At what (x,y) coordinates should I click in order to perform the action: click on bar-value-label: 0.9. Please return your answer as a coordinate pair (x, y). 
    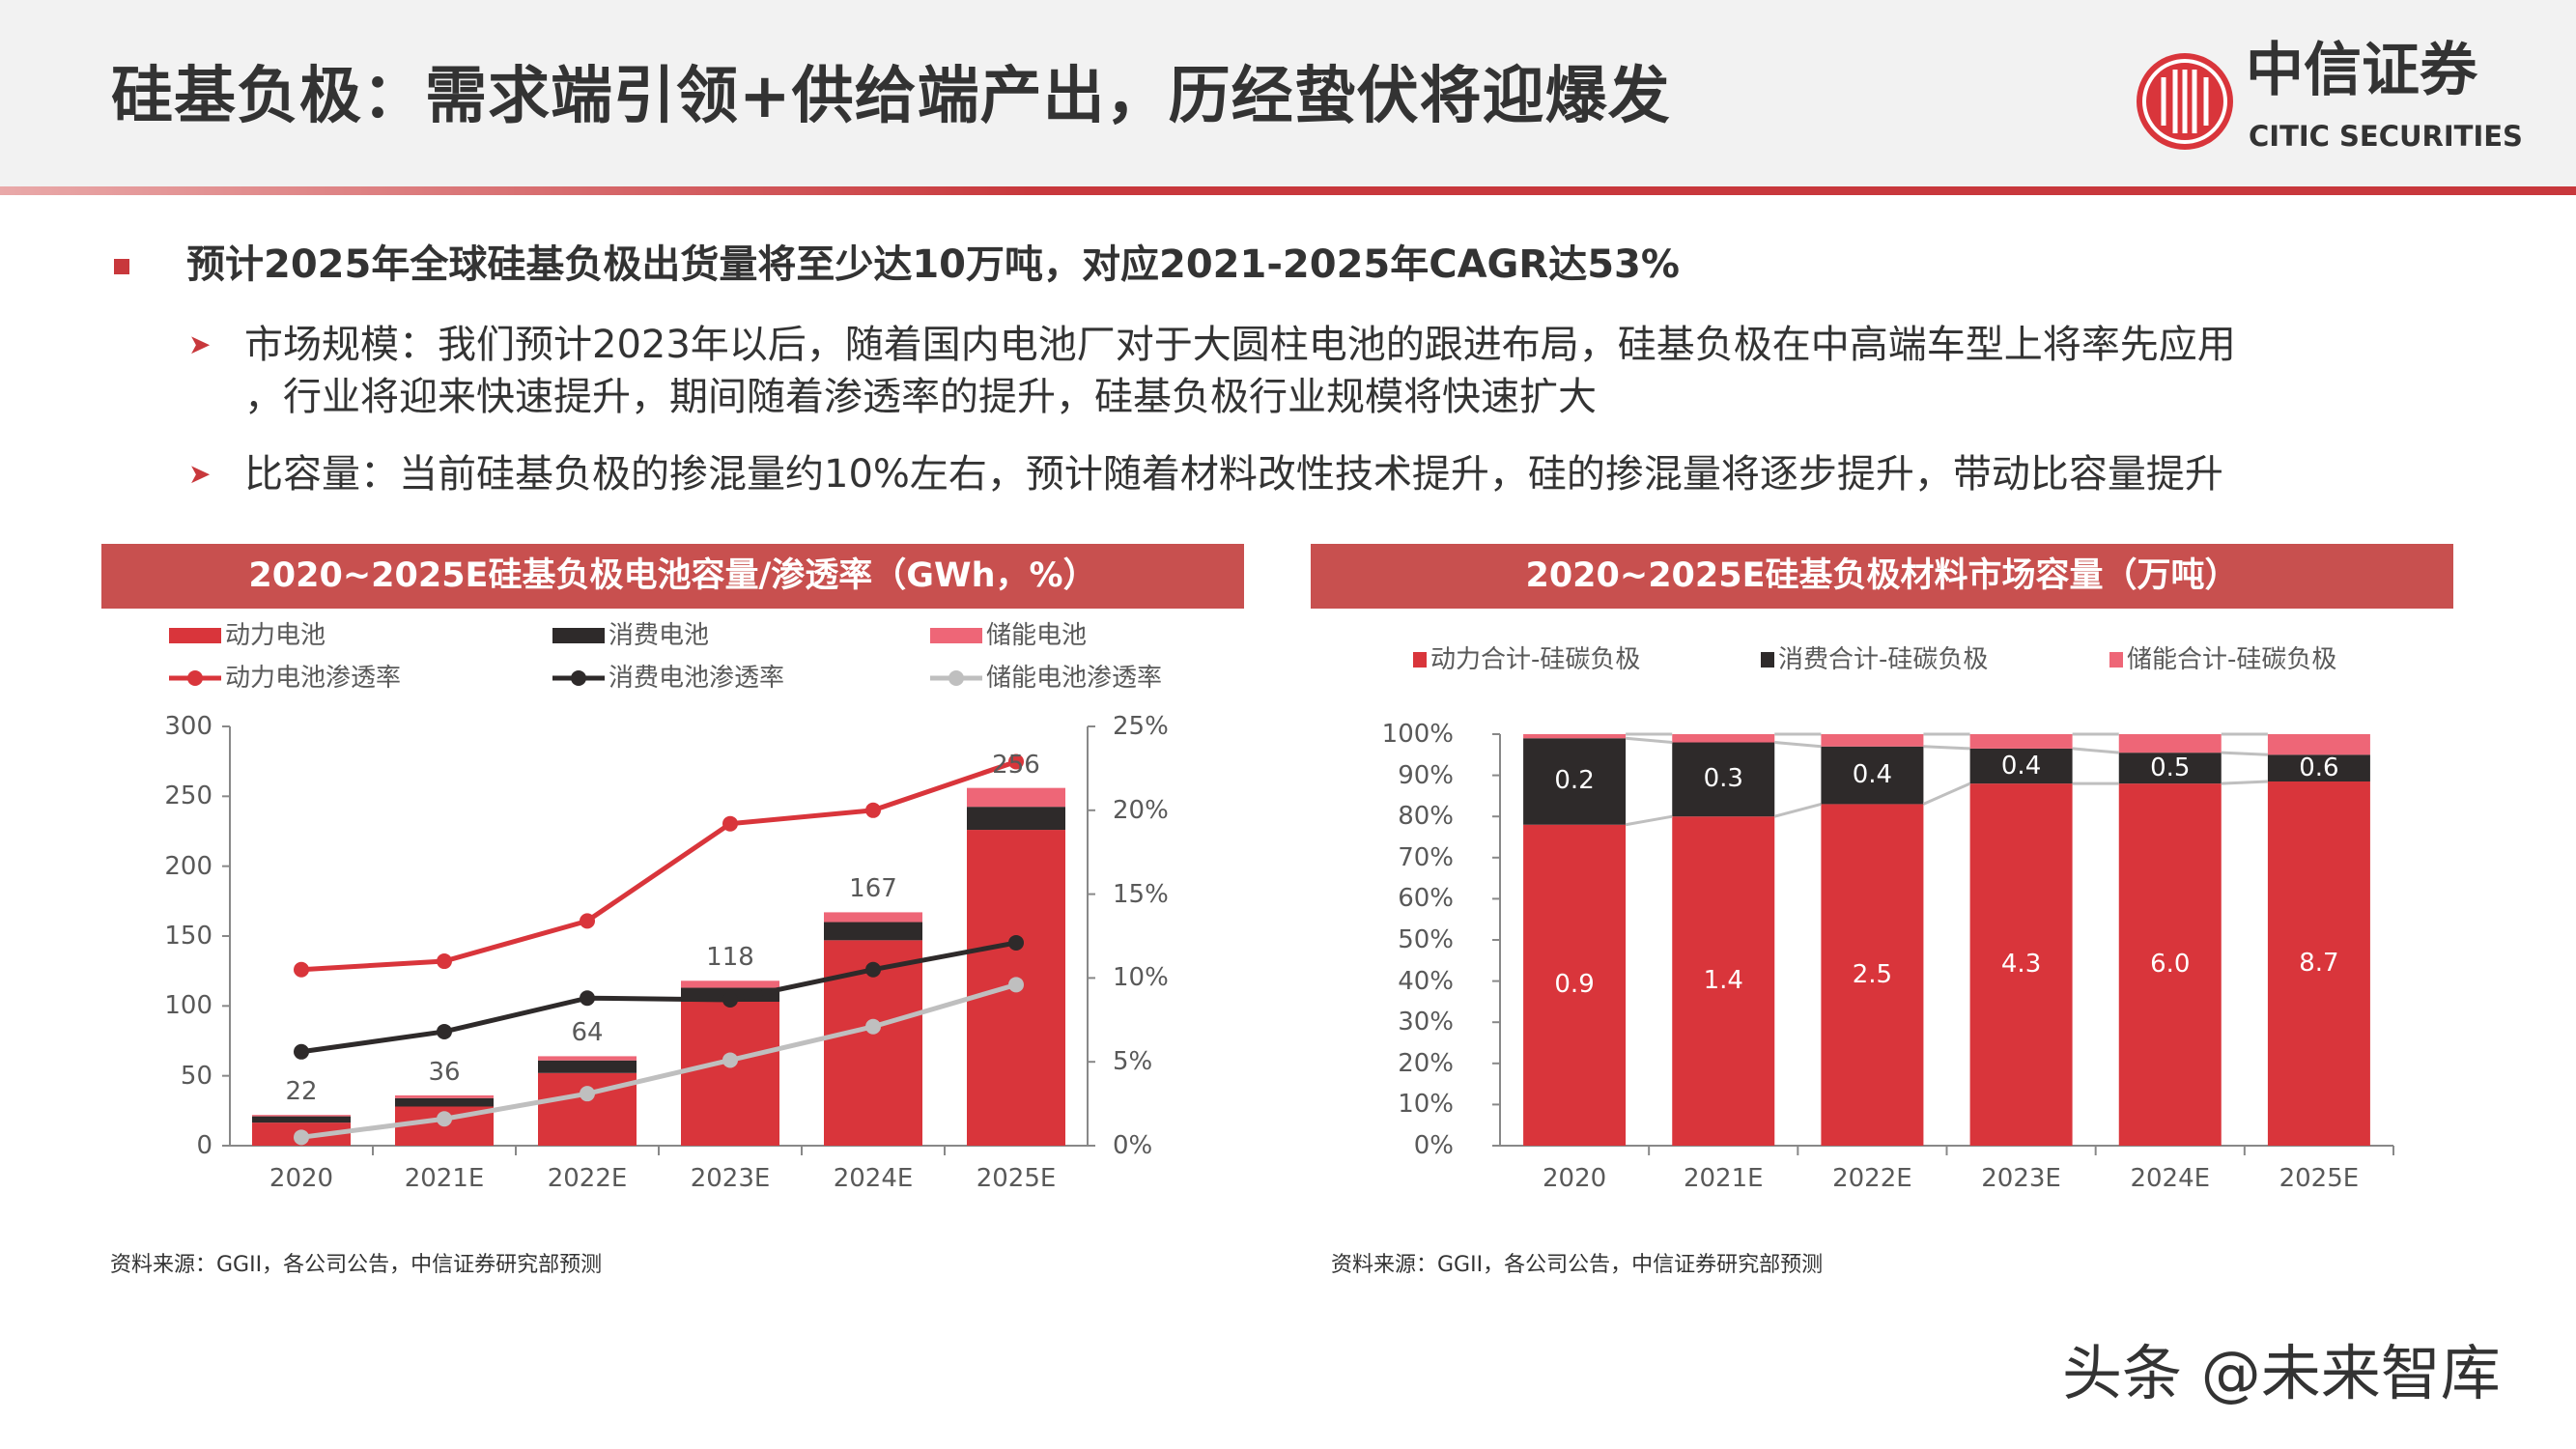
    Looking at the image, I should click on (1574, 985).